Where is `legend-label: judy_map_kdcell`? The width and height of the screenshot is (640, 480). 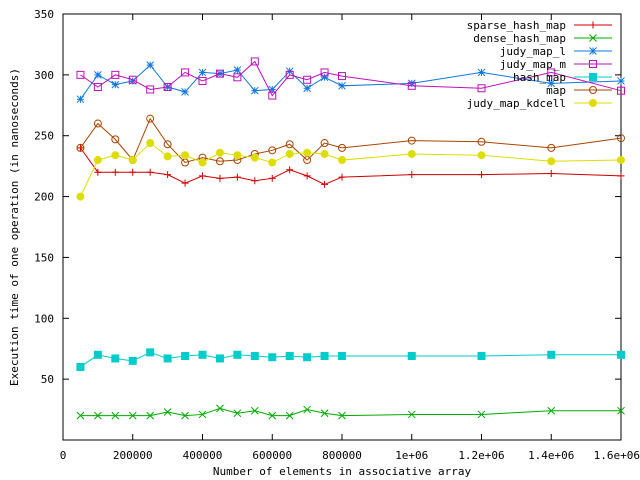
legend-label: judy_map_kdcell is located at coordinates (516, 103).